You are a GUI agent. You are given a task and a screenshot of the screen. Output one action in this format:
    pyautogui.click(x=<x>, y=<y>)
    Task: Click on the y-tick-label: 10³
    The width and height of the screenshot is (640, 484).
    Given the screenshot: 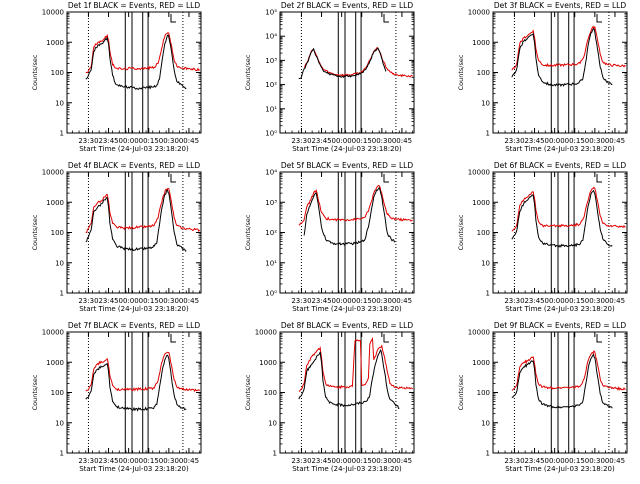 What is the action you would take?
    pyautogui.click(x=271, y=203)
    